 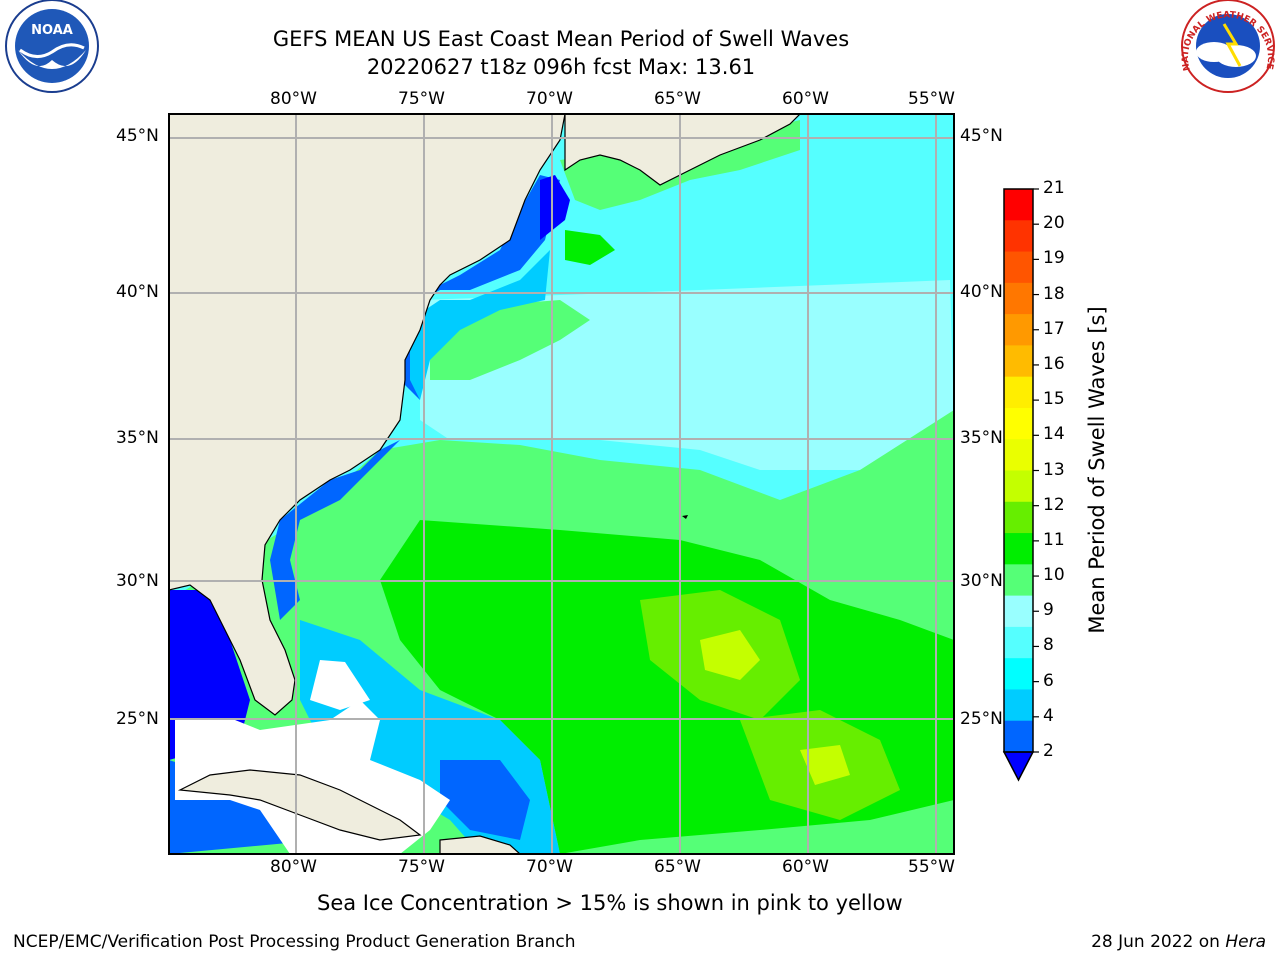 What do you see at coordinates (682, 150) in the screenshot?
I see `land-maritimes` at bounding box center [682, 150].